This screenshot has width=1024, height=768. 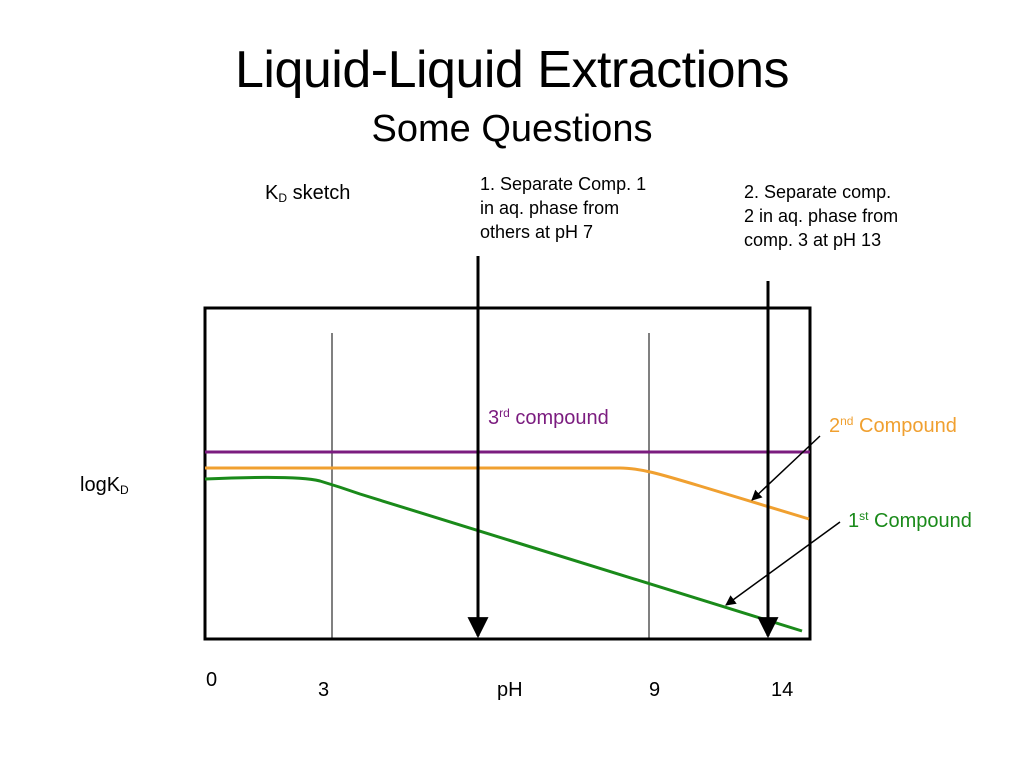 What do you see at coordinates (507, 493) in the screenshot?
I see `compound-2-curve` at bounding box center [507, 493].